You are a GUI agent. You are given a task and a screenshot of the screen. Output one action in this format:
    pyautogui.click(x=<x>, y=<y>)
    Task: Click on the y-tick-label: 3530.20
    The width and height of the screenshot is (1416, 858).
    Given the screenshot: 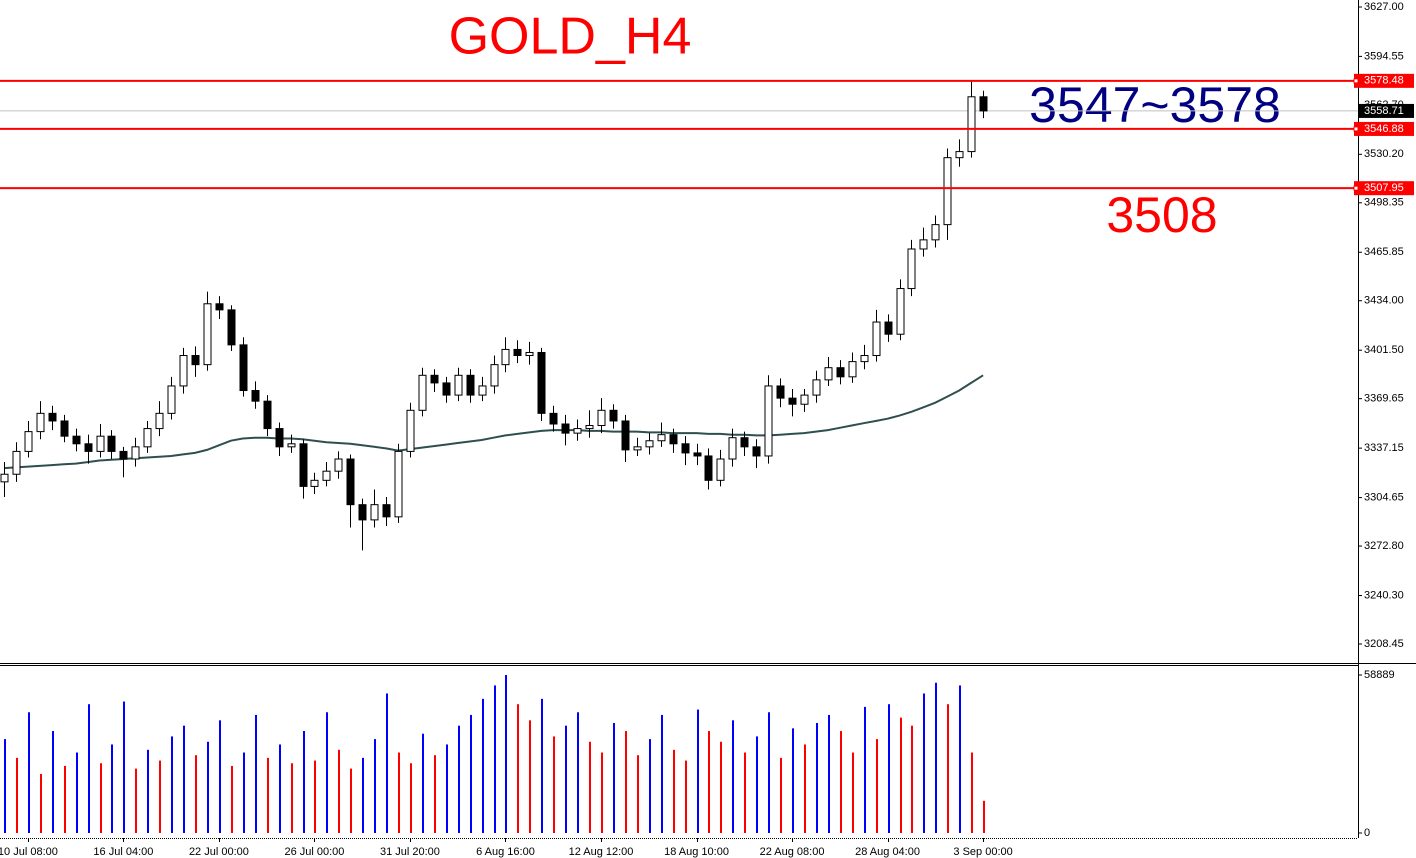 What is the action you would take?
    pyautogui.click(x=1384, y=154)
    